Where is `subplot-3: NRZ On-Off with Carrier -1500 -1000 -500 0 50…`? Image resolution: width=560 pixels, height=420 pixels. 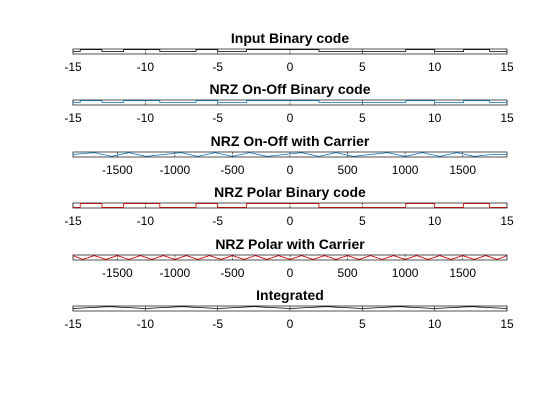
subplot-3: NRZ On-Off with Carrier -1500 -1000 -500 0 50… is located at coordinates (290, 155).